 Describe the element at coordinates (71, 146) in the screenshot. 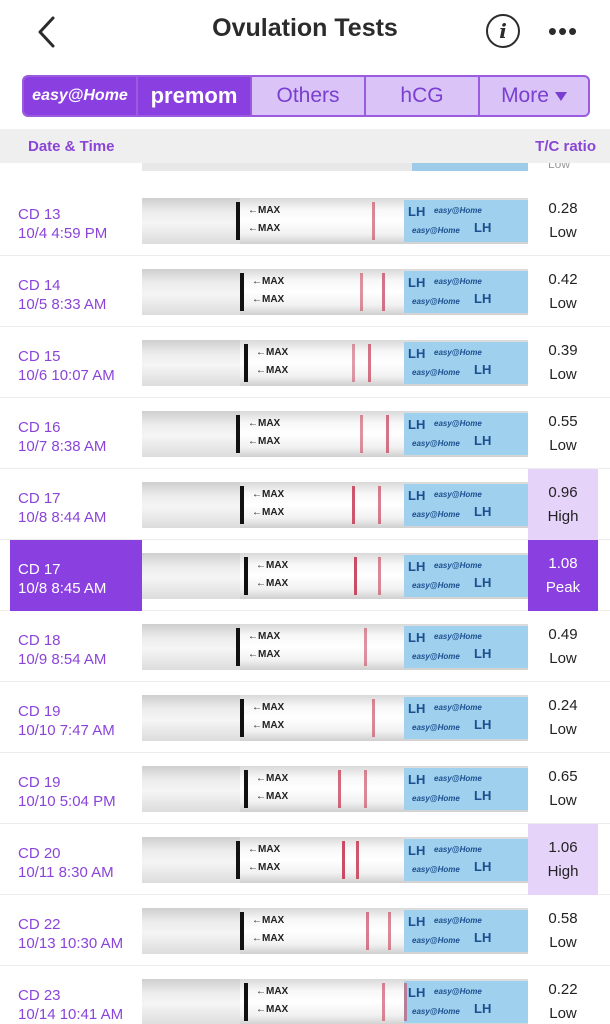

I see `column-date-time: Date & Time` at that location.